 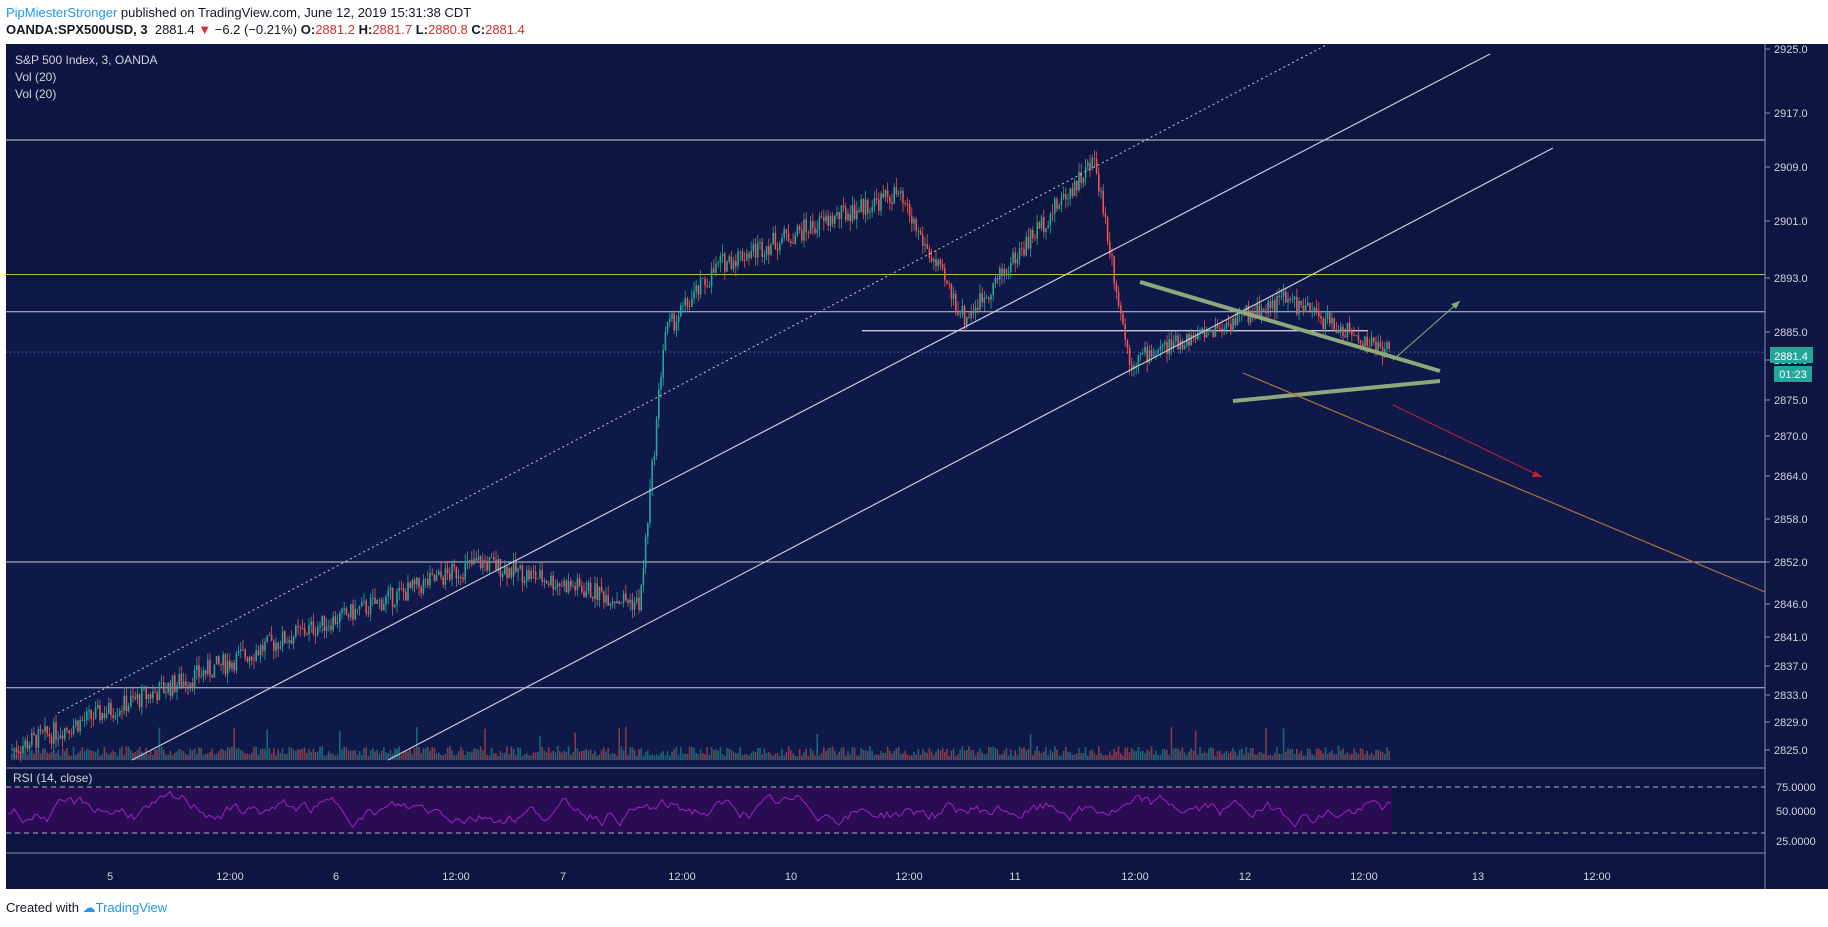 What do you see at coordinates (1455, 305) in the screenshot?
I see `green-arrow-head` at bounding box center [1455, 305].